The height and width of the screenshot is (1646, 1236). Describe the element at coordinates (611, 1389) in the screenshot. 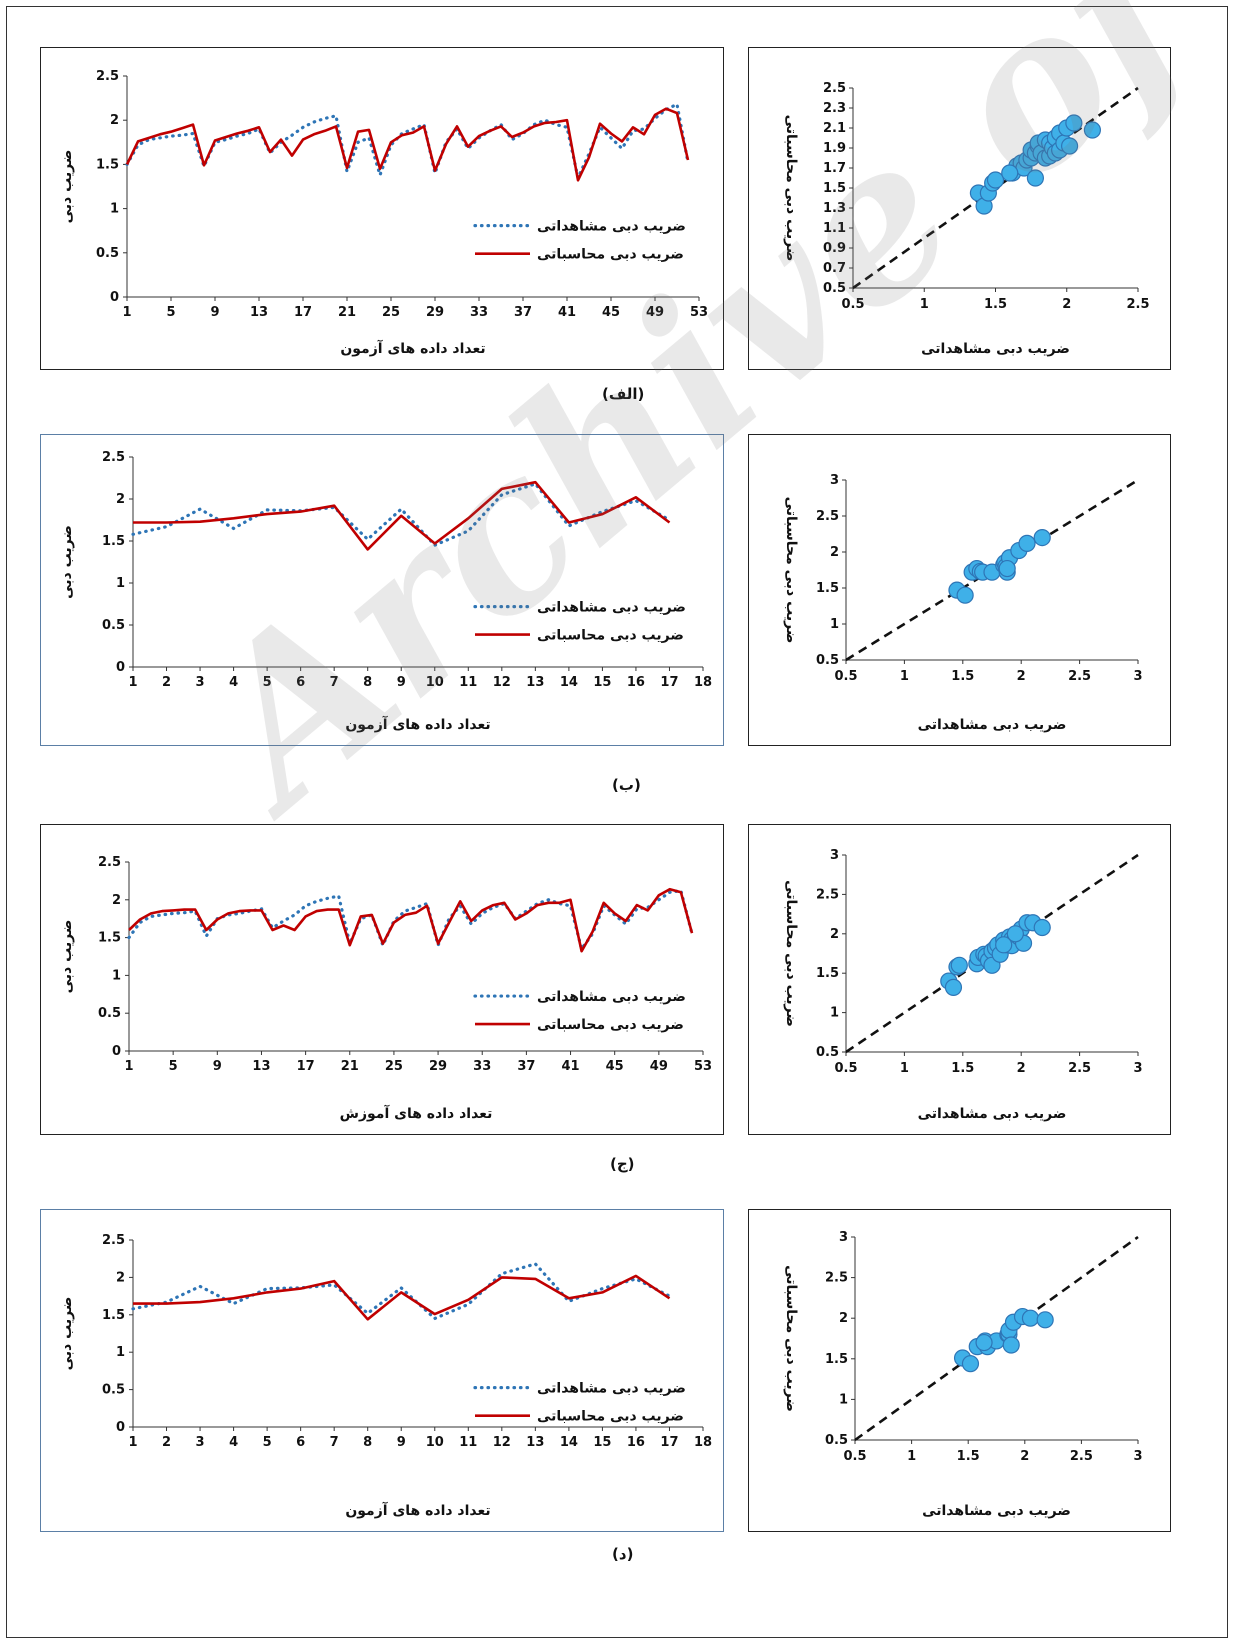

I see `legend-label: ضریب دبی مشاهداتی` at that location.